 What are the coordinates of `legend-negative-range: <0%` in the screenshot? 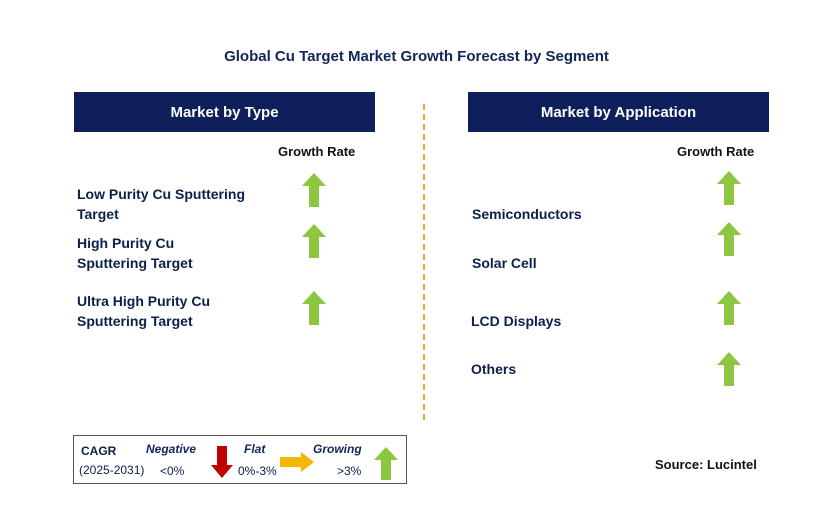 It's located at (172, 471).